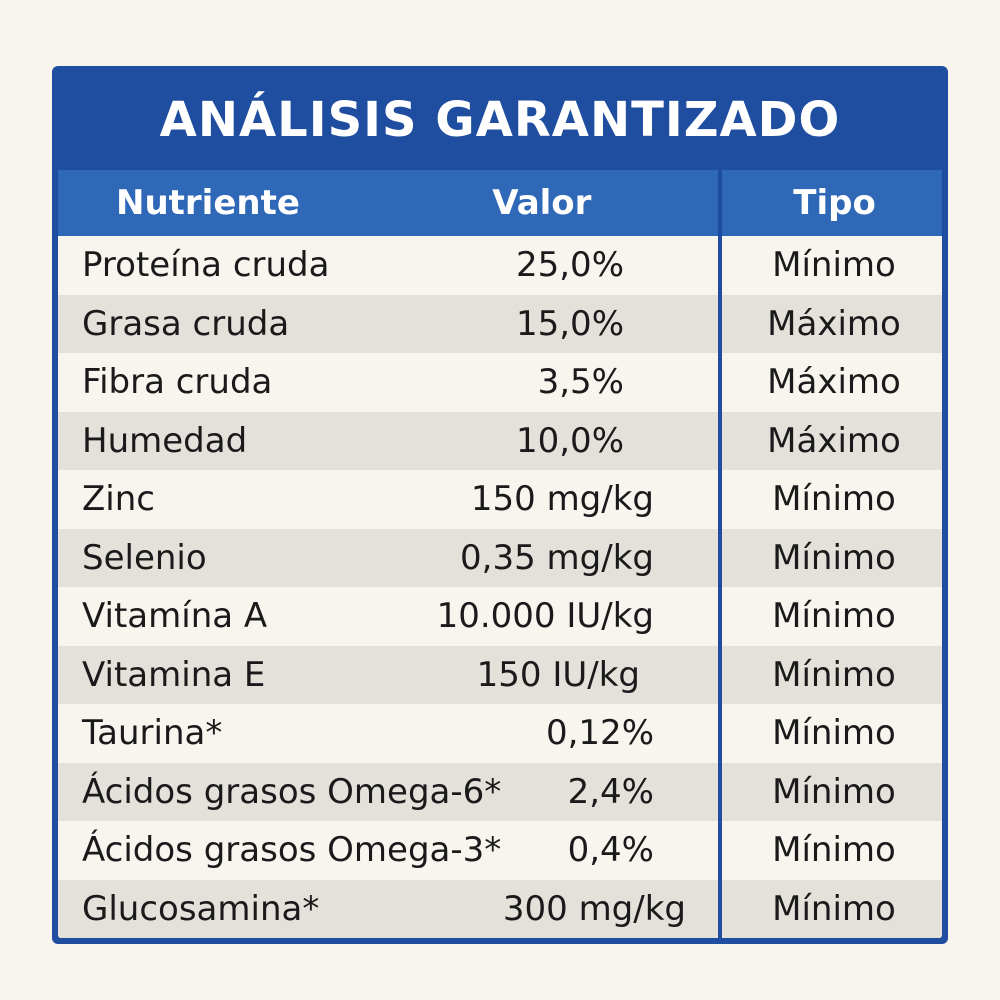  I want to click on table-row: Proteína cruda 25,0% Mínimo, so click(500, 265).